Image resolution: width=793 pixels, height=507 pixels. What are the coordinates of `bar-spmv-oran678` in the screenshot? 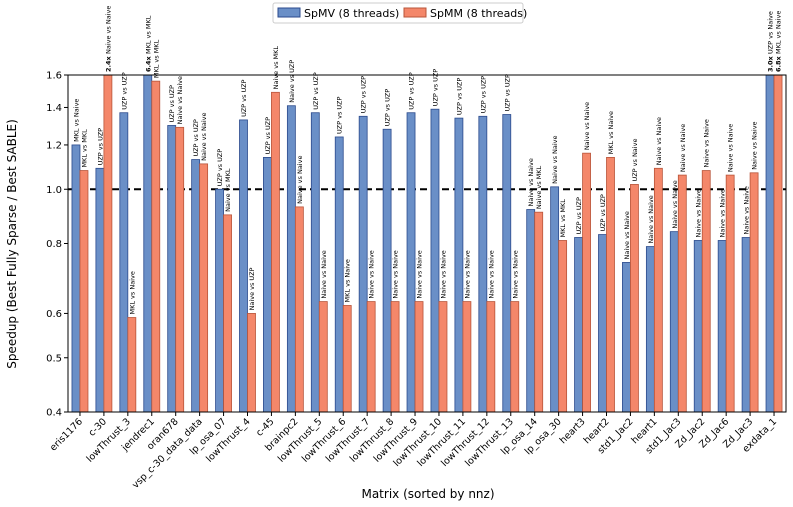 It's located at (172, 269).